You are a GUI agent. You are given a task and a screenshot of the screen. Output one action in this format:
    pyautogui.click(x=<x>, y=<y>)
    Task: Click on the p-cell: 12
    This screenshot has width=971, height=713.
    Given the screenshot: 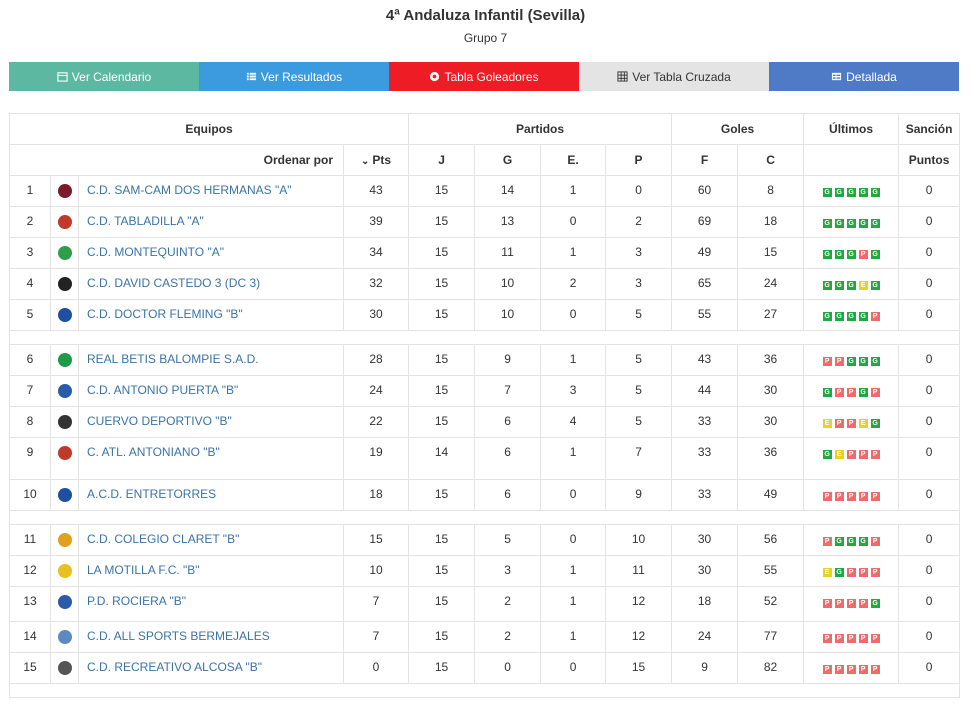 What is the action you would take?
    pyautogui.click(x=639, y=637)
    